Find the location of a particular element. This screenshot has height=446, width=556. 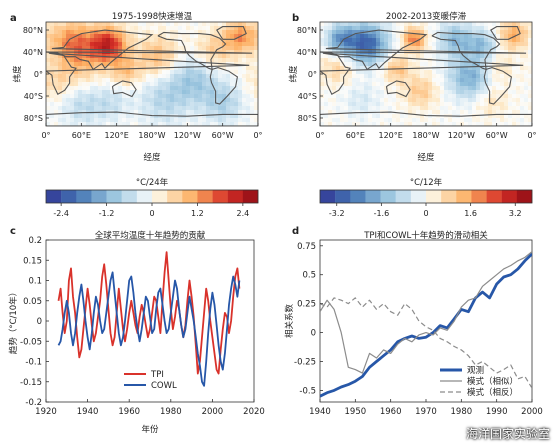

colorbar-tick-label: 3.2 is located at coordinates (515, 213).